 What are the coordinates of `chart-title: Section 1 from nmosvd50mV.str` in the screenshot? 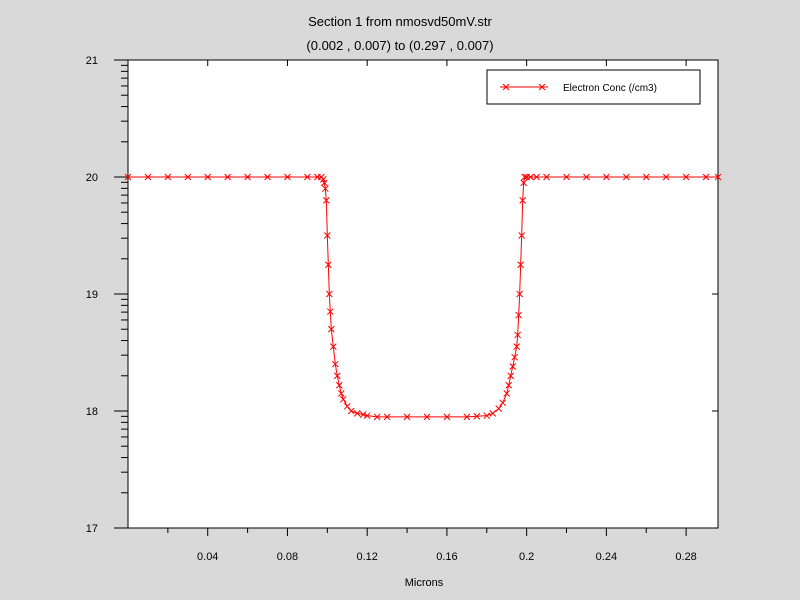 It's located at (400, 21).